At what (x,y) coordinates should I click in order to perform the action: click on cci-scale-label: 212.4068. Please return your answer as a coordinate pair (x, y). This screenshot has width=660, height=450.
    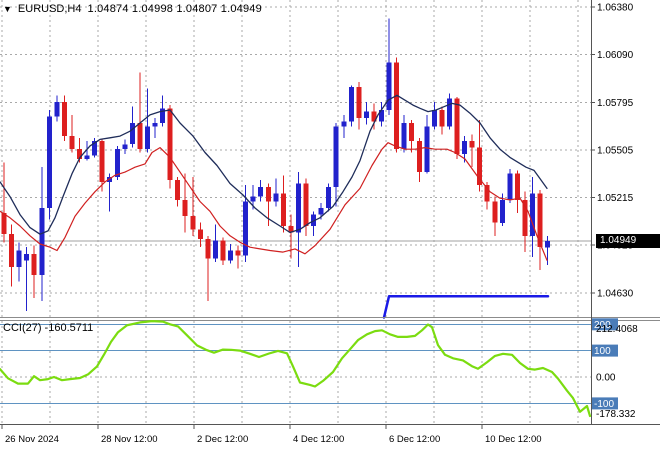
    Looking at the image, I should click on (617, 329).